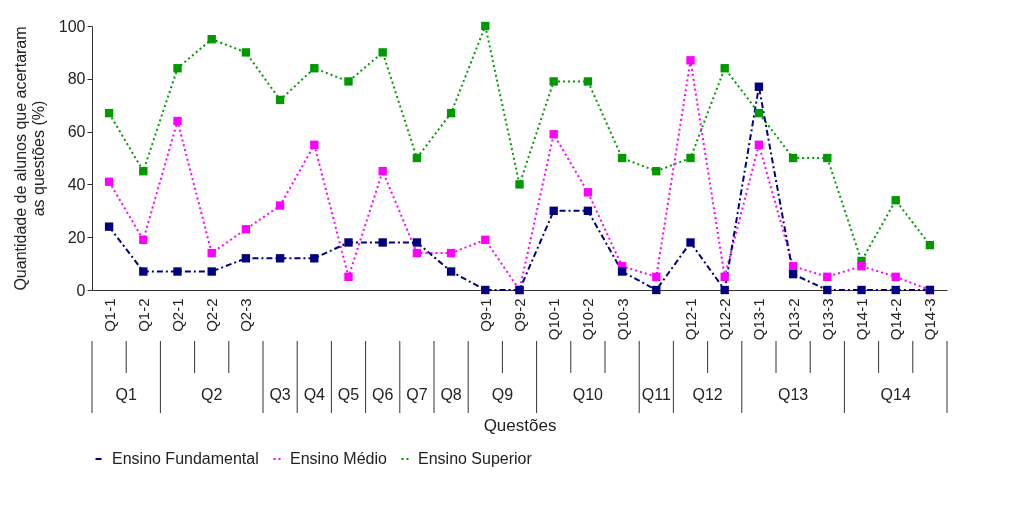 The width and height of the screenshot is (1029, 519). Describe the element at coordinates (383, 394) in the screenshot. I see `text: Q6` at that location.